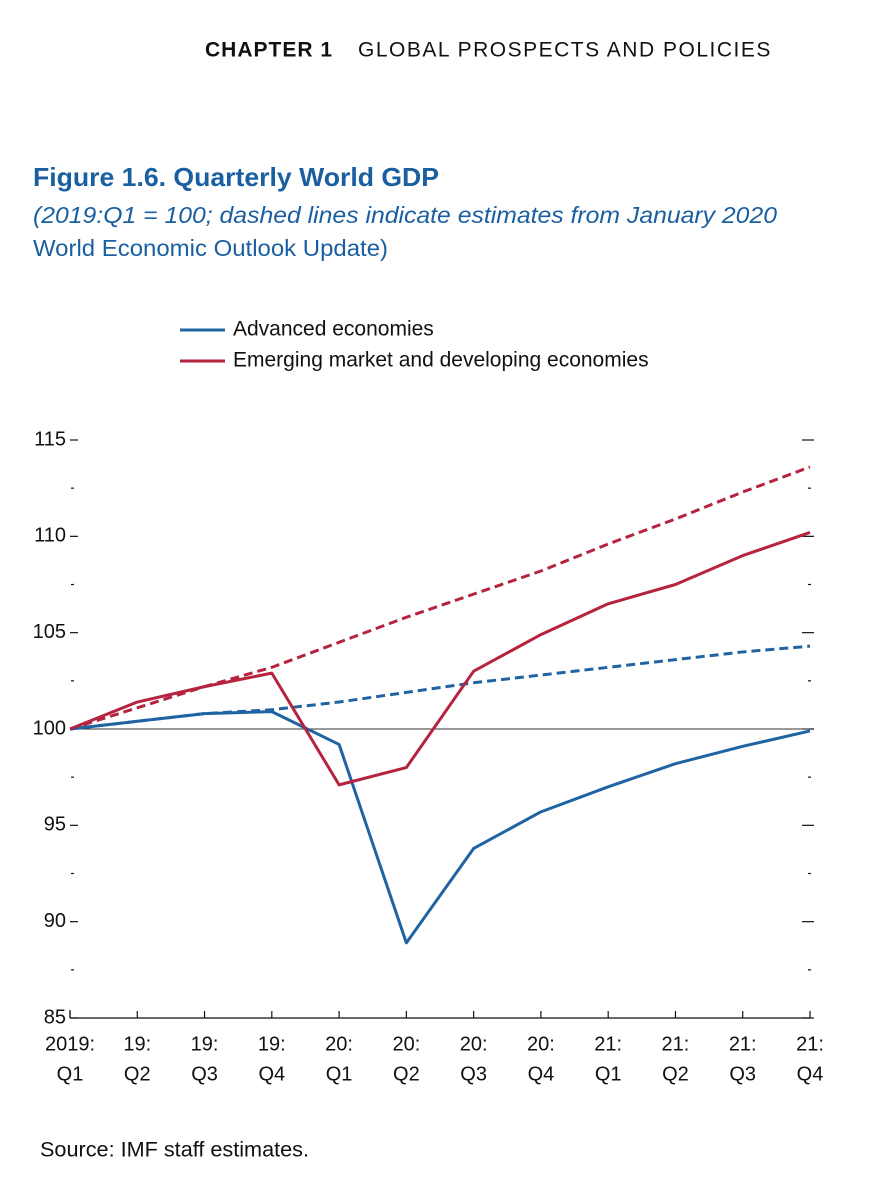 Image resolution: width=878 pixels, height=1183 pixels. I want to click on y-tick-label: 105, so click(49, 632).